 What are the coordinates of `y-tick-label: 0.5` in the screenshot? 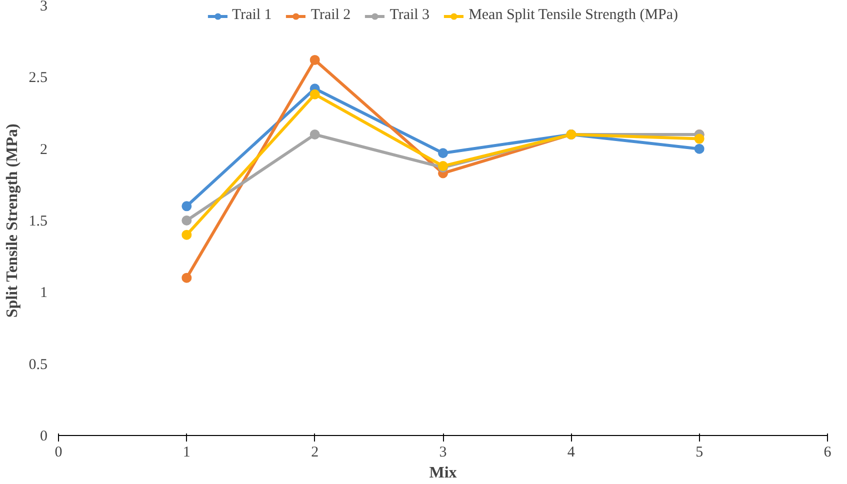 It's located at (38, 364).